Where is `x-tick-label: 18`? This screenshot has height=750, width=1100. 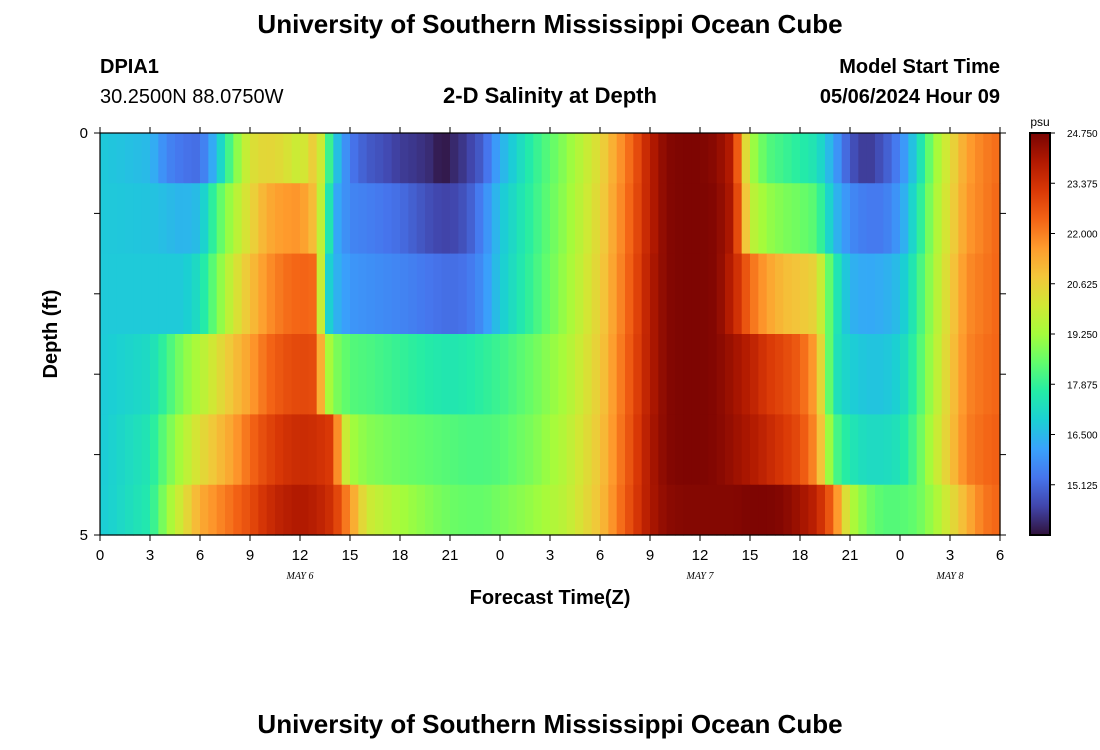 x-tick-label: 18 is located at coordinates (400, 555).